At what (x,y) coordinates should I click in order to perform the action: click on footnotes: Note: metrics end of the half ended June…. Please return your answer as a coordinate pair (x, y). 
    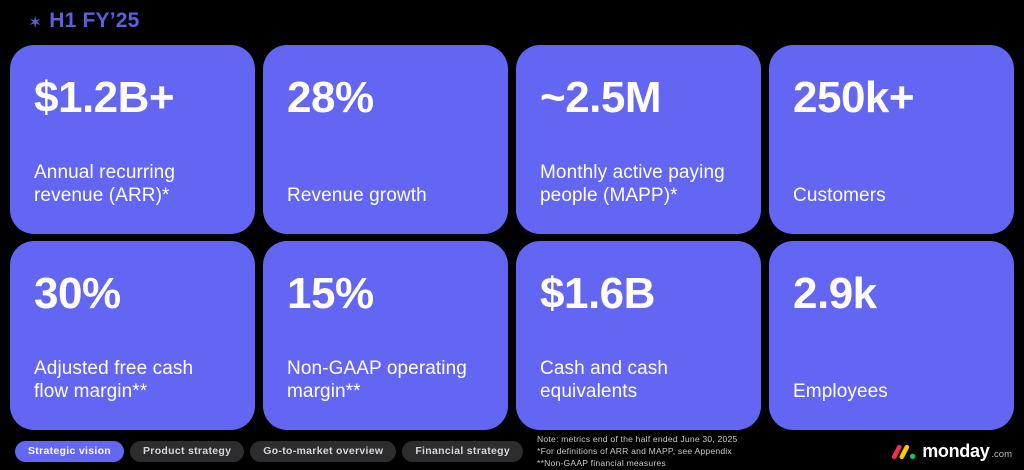
    Looking at the image, I should click on (637, 451).